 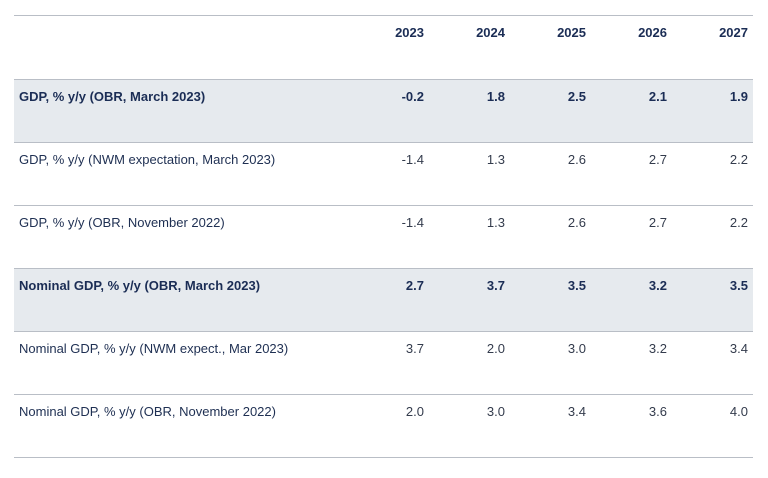 What do you see at coordinates (657, 96) in the screenshot?
I see `table-cell: 2.1` at bounding box center [657, 96].